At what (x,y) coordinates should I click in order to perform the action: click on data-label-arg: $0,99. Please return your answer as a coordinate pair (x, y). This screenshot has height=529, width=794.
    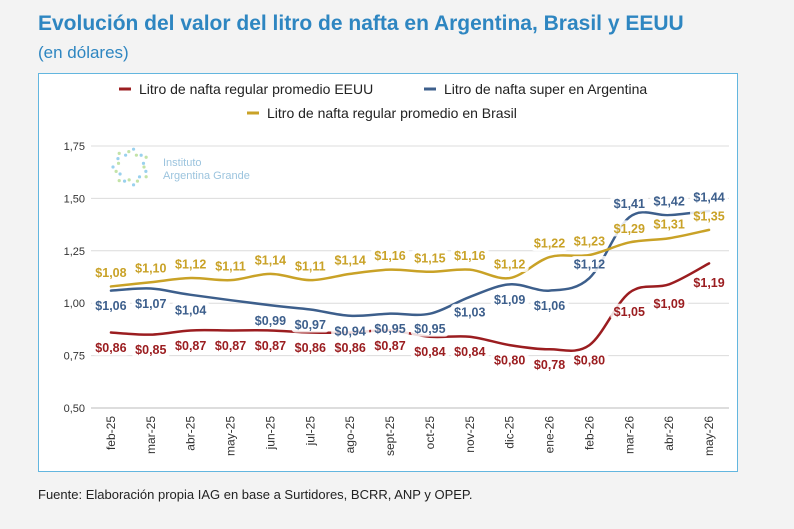
    Looking at the image, I should click on (270, 320).